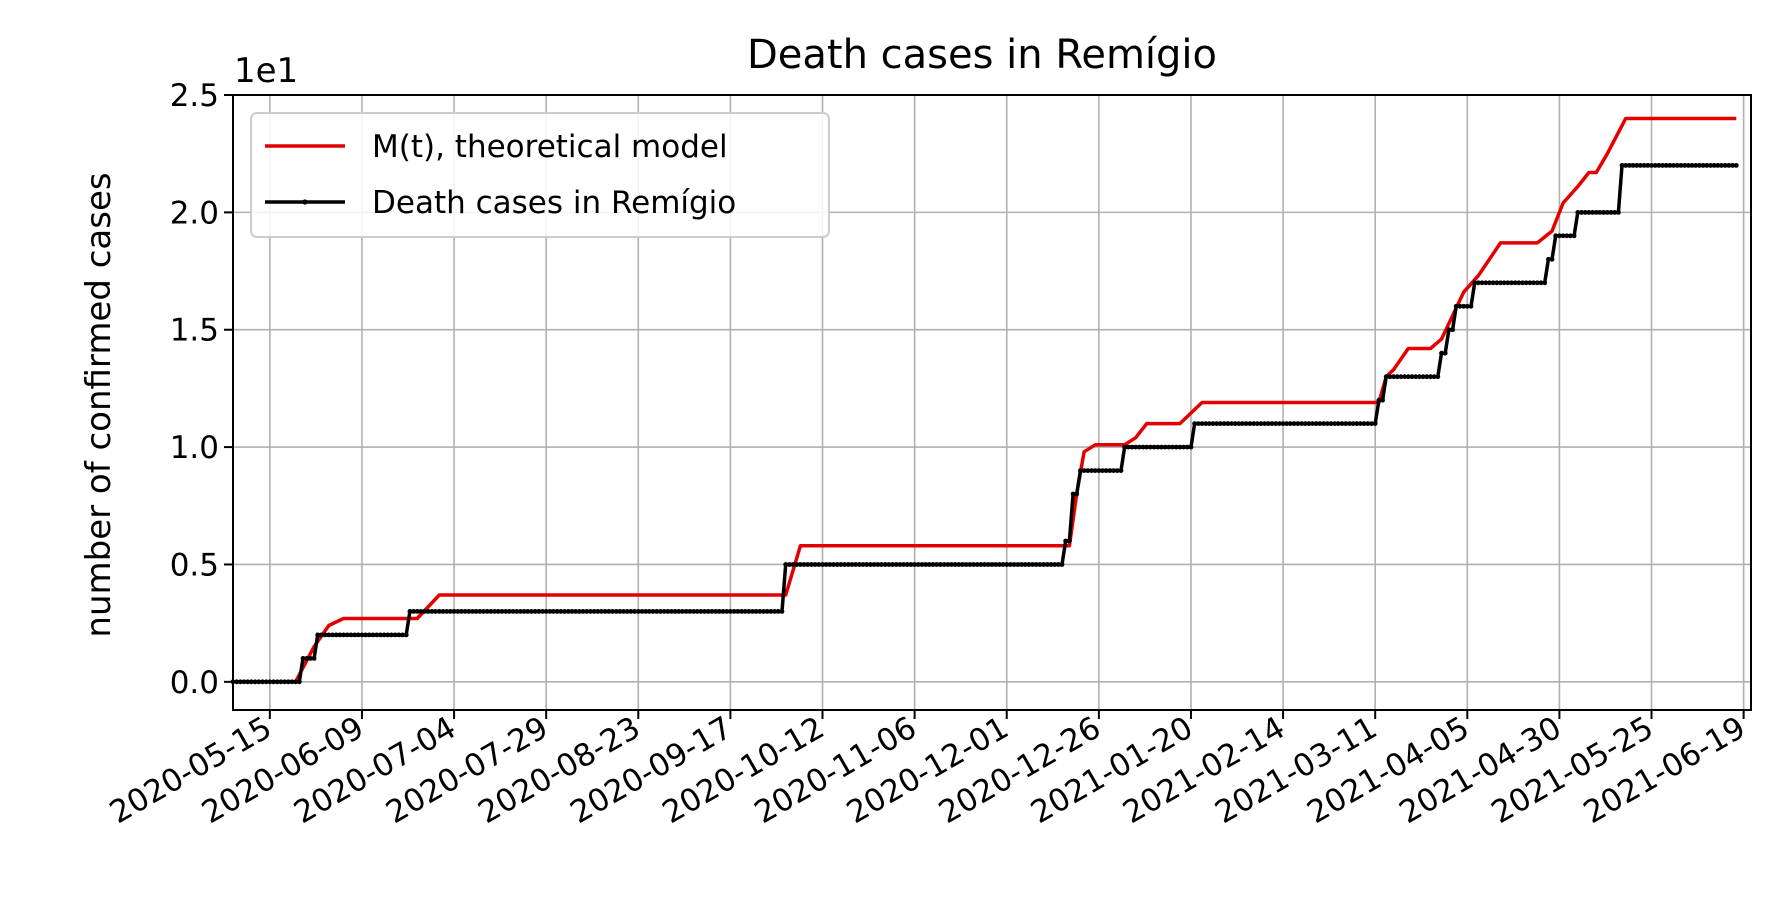 This screenshot has height=923, width=1772. Describe the element at coordinates (194, 683) in the screenshot. I see `y-tick-label: 0.0` at that location.